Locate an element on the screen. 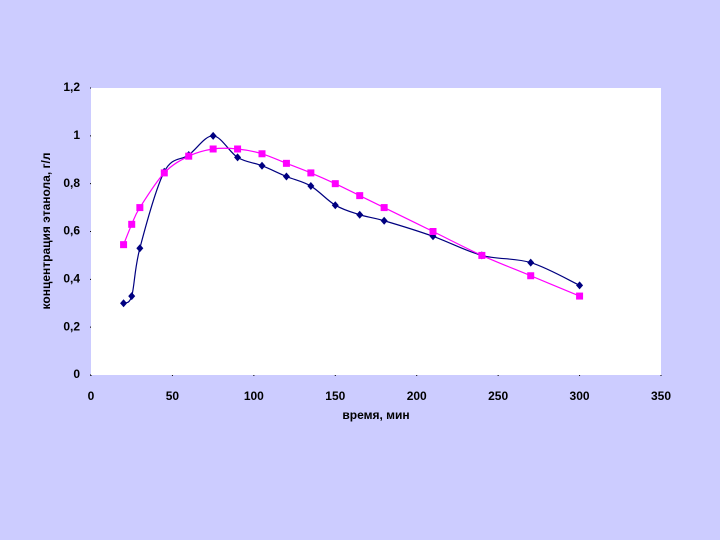  x-tick-label: 0 is located at coordinates (91, 396).